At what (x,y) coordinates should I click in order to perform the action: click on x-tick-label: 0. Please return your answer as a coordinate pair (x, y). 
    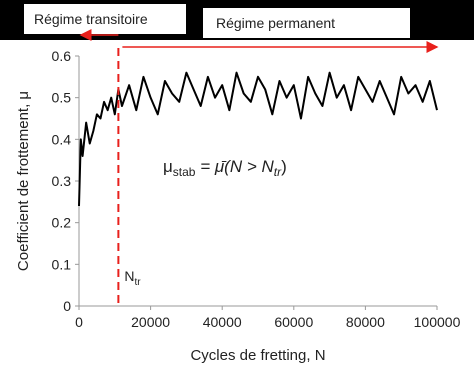
    Looking at the image, I should click on (79, 322).